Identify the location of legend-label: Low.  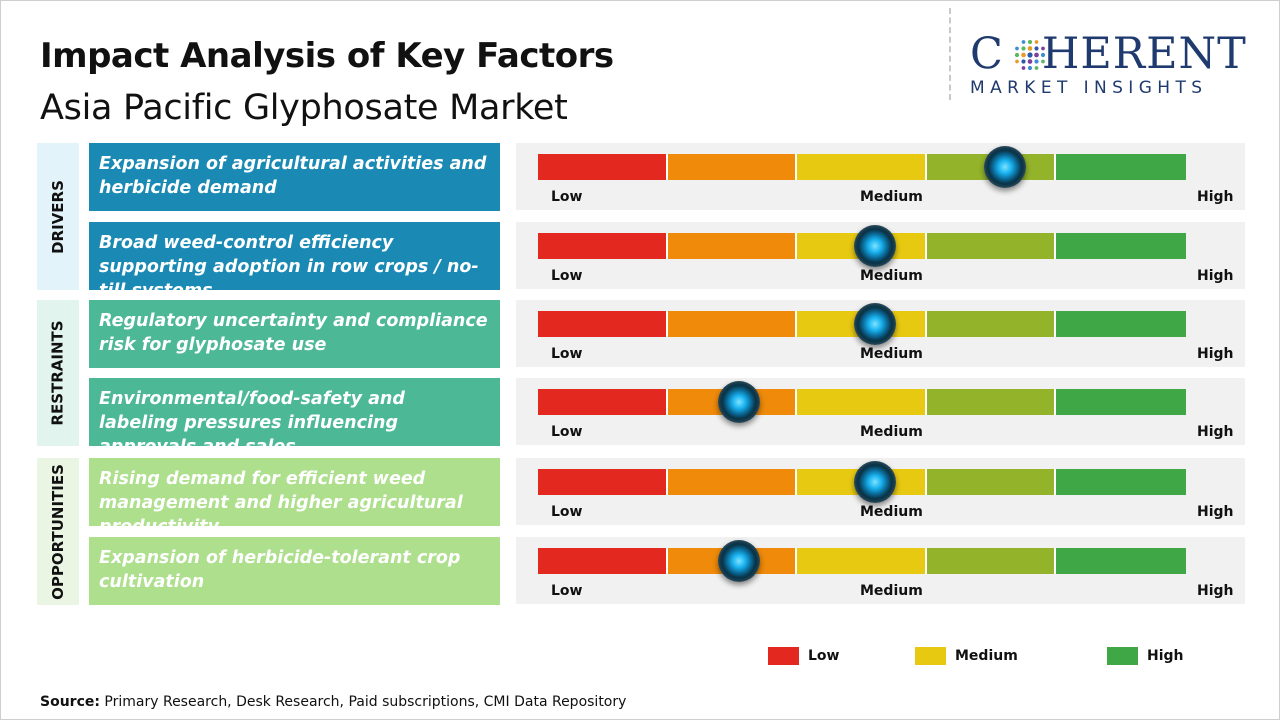
(824, 656).